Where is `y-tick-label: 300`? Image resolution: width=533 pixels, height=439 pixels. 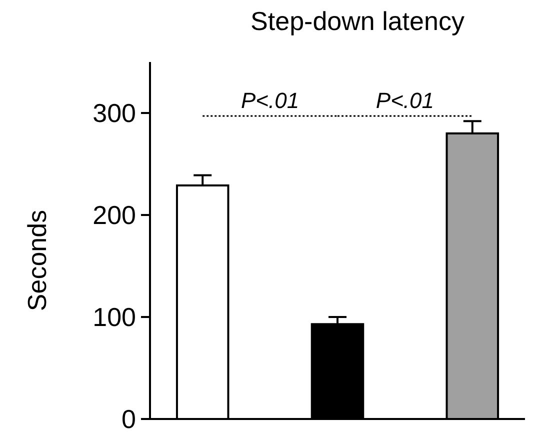 y-tick-label: 300 is located at coordinates (114, 113).